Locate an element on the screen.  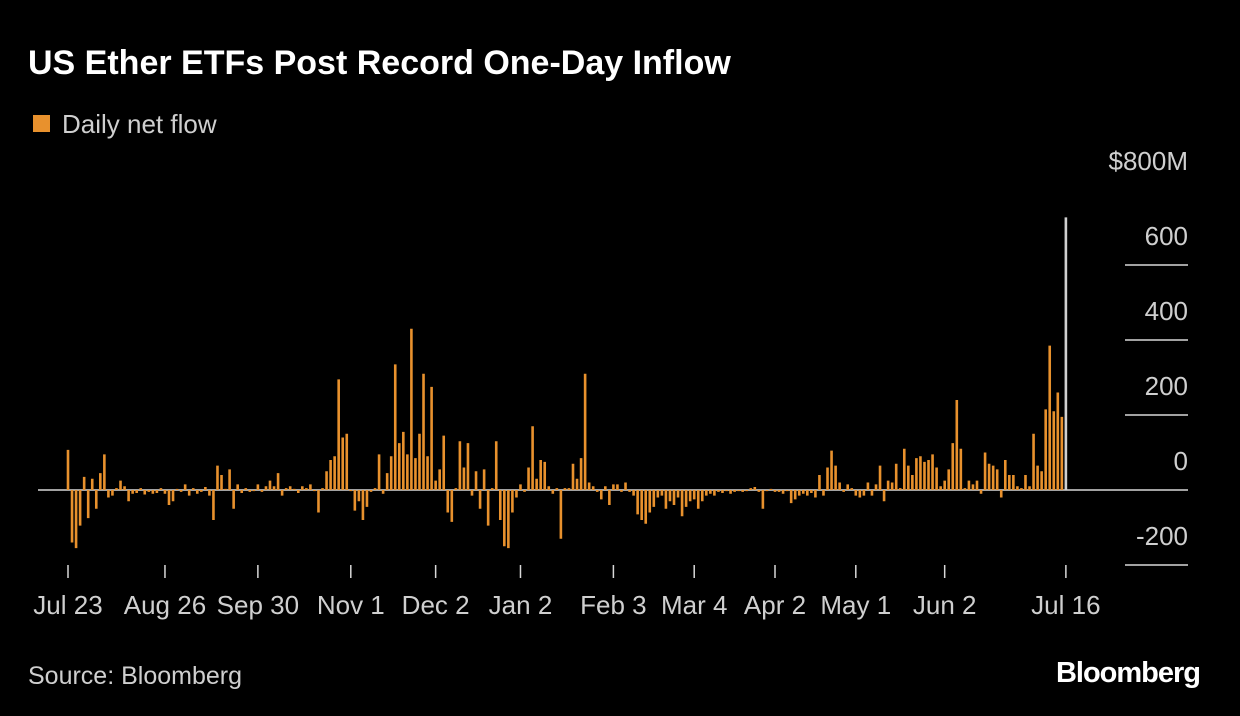
x-tick-label: Apr 2 is located at coordinates (775, 605).